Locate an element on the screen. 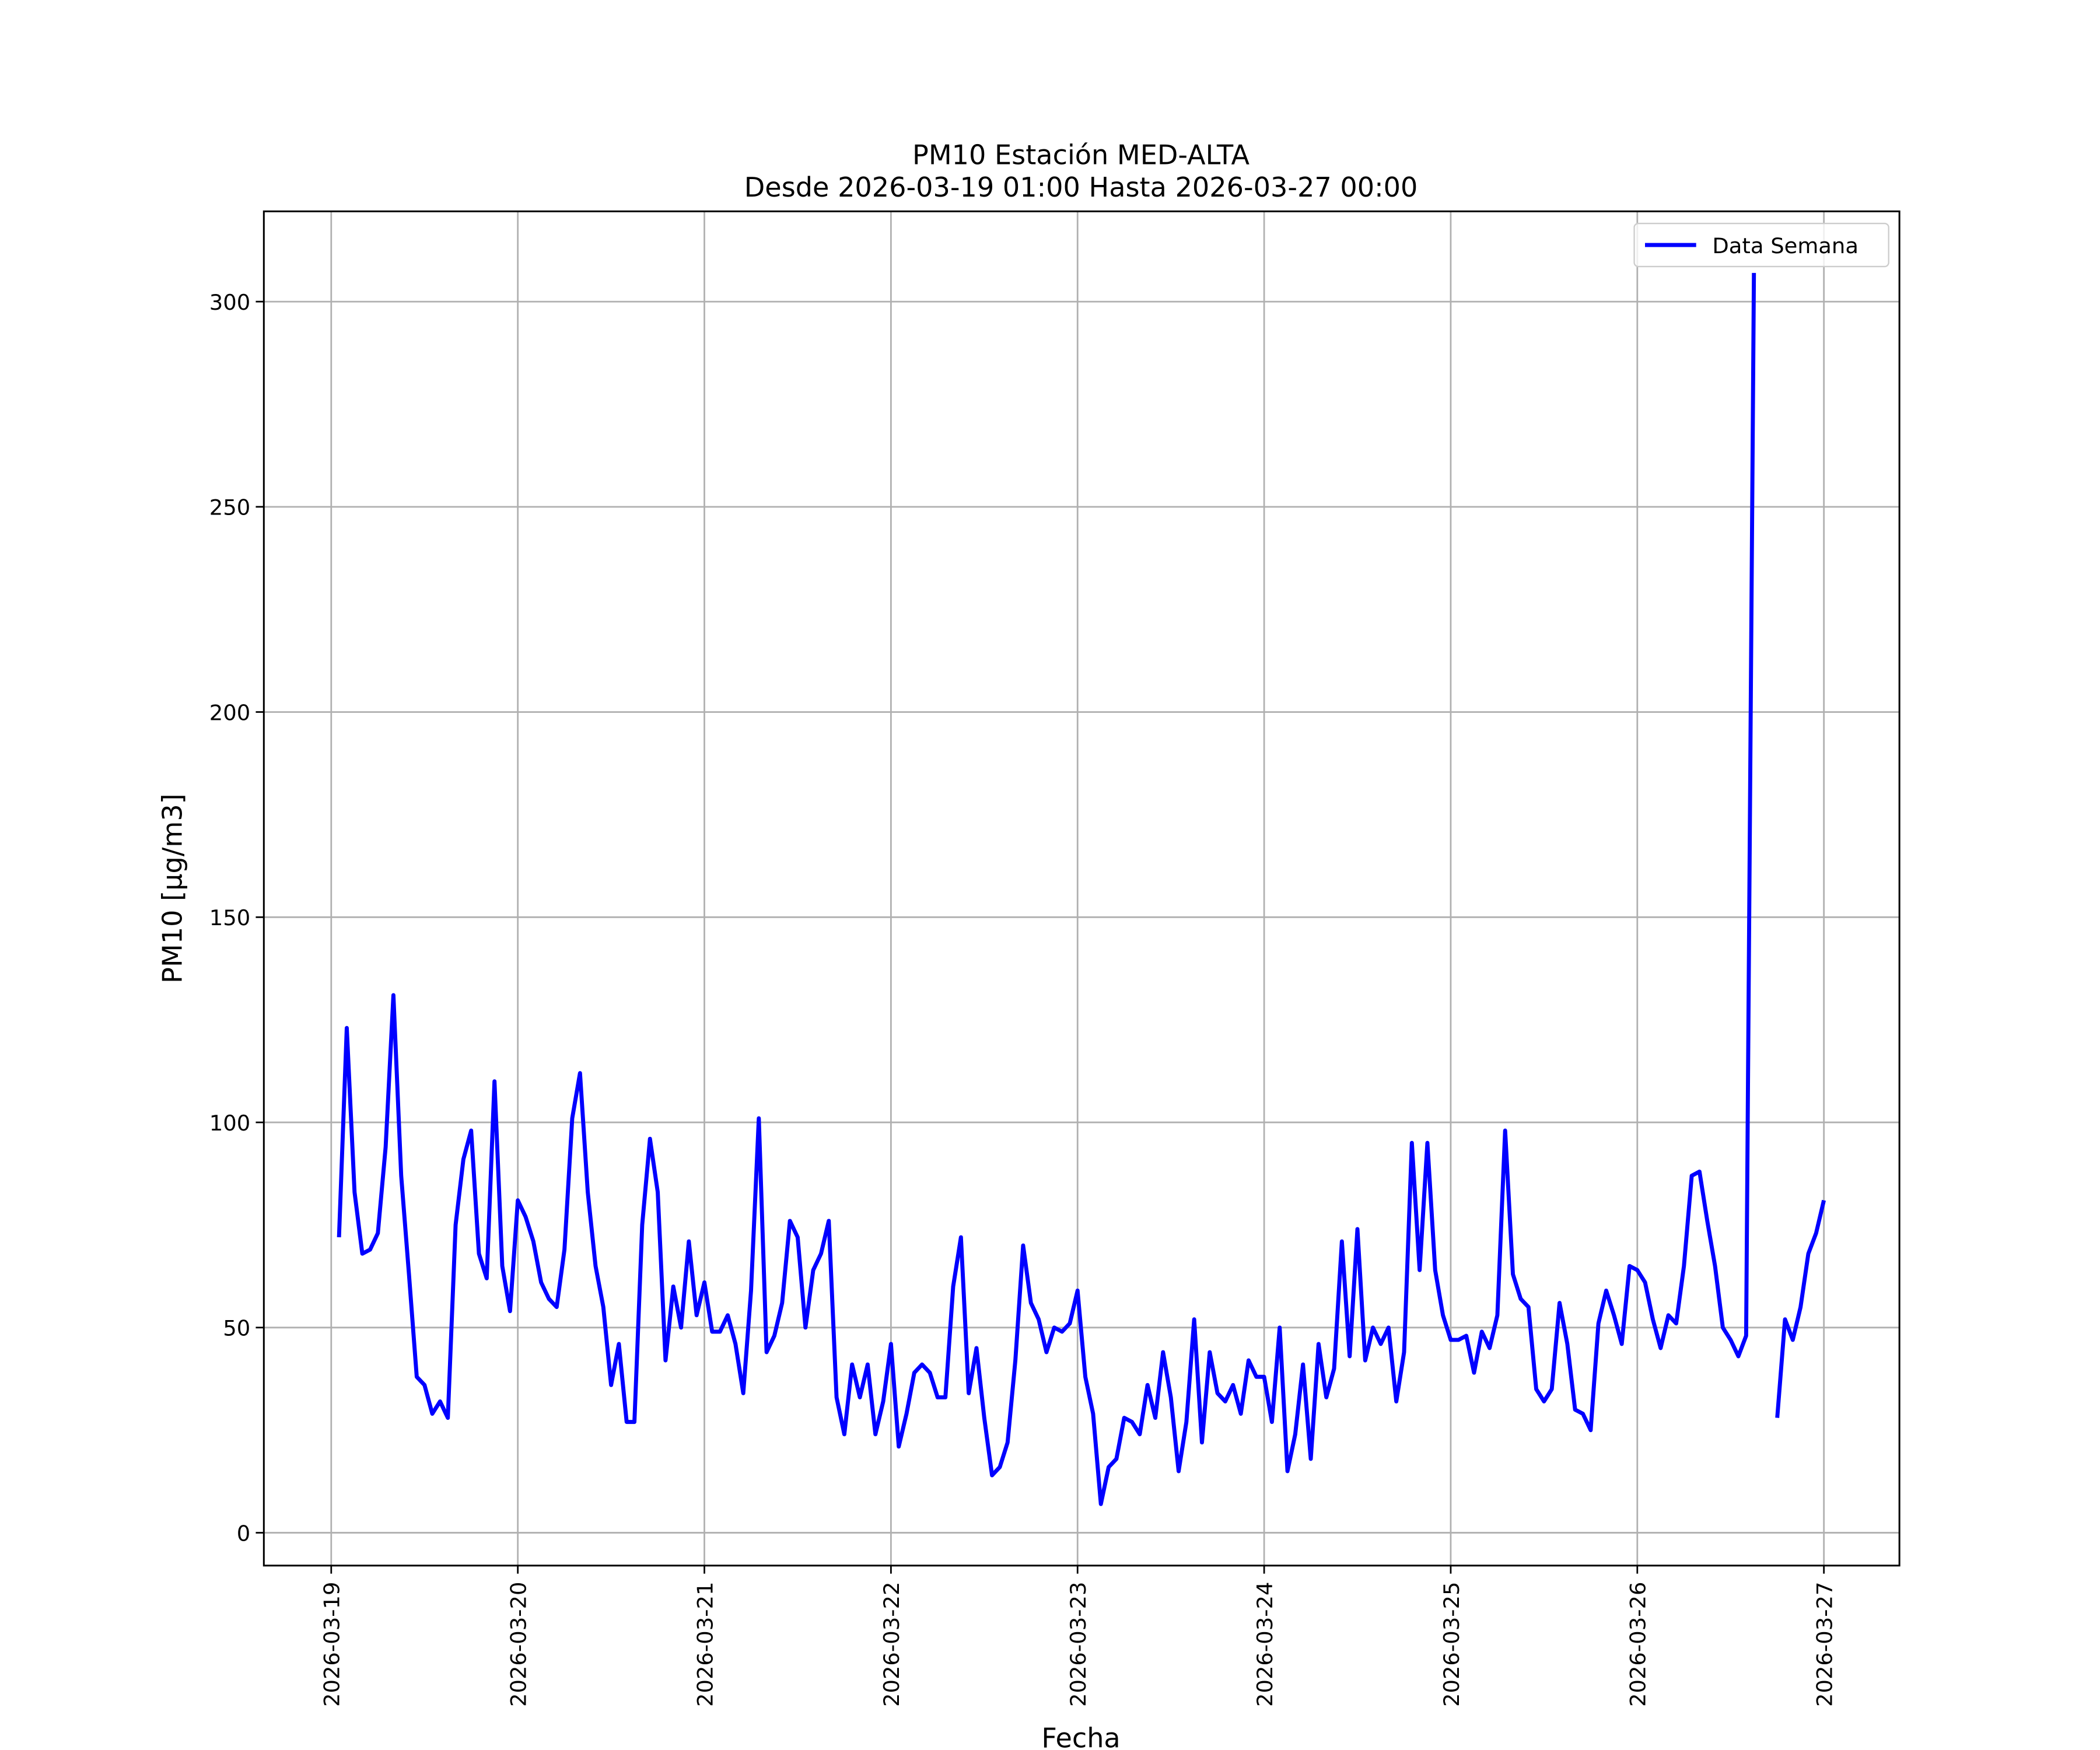 This screenshot has height=1750, width=2100. x-tick-label: 2026-03-20 is located at coordinates (518, 1644).